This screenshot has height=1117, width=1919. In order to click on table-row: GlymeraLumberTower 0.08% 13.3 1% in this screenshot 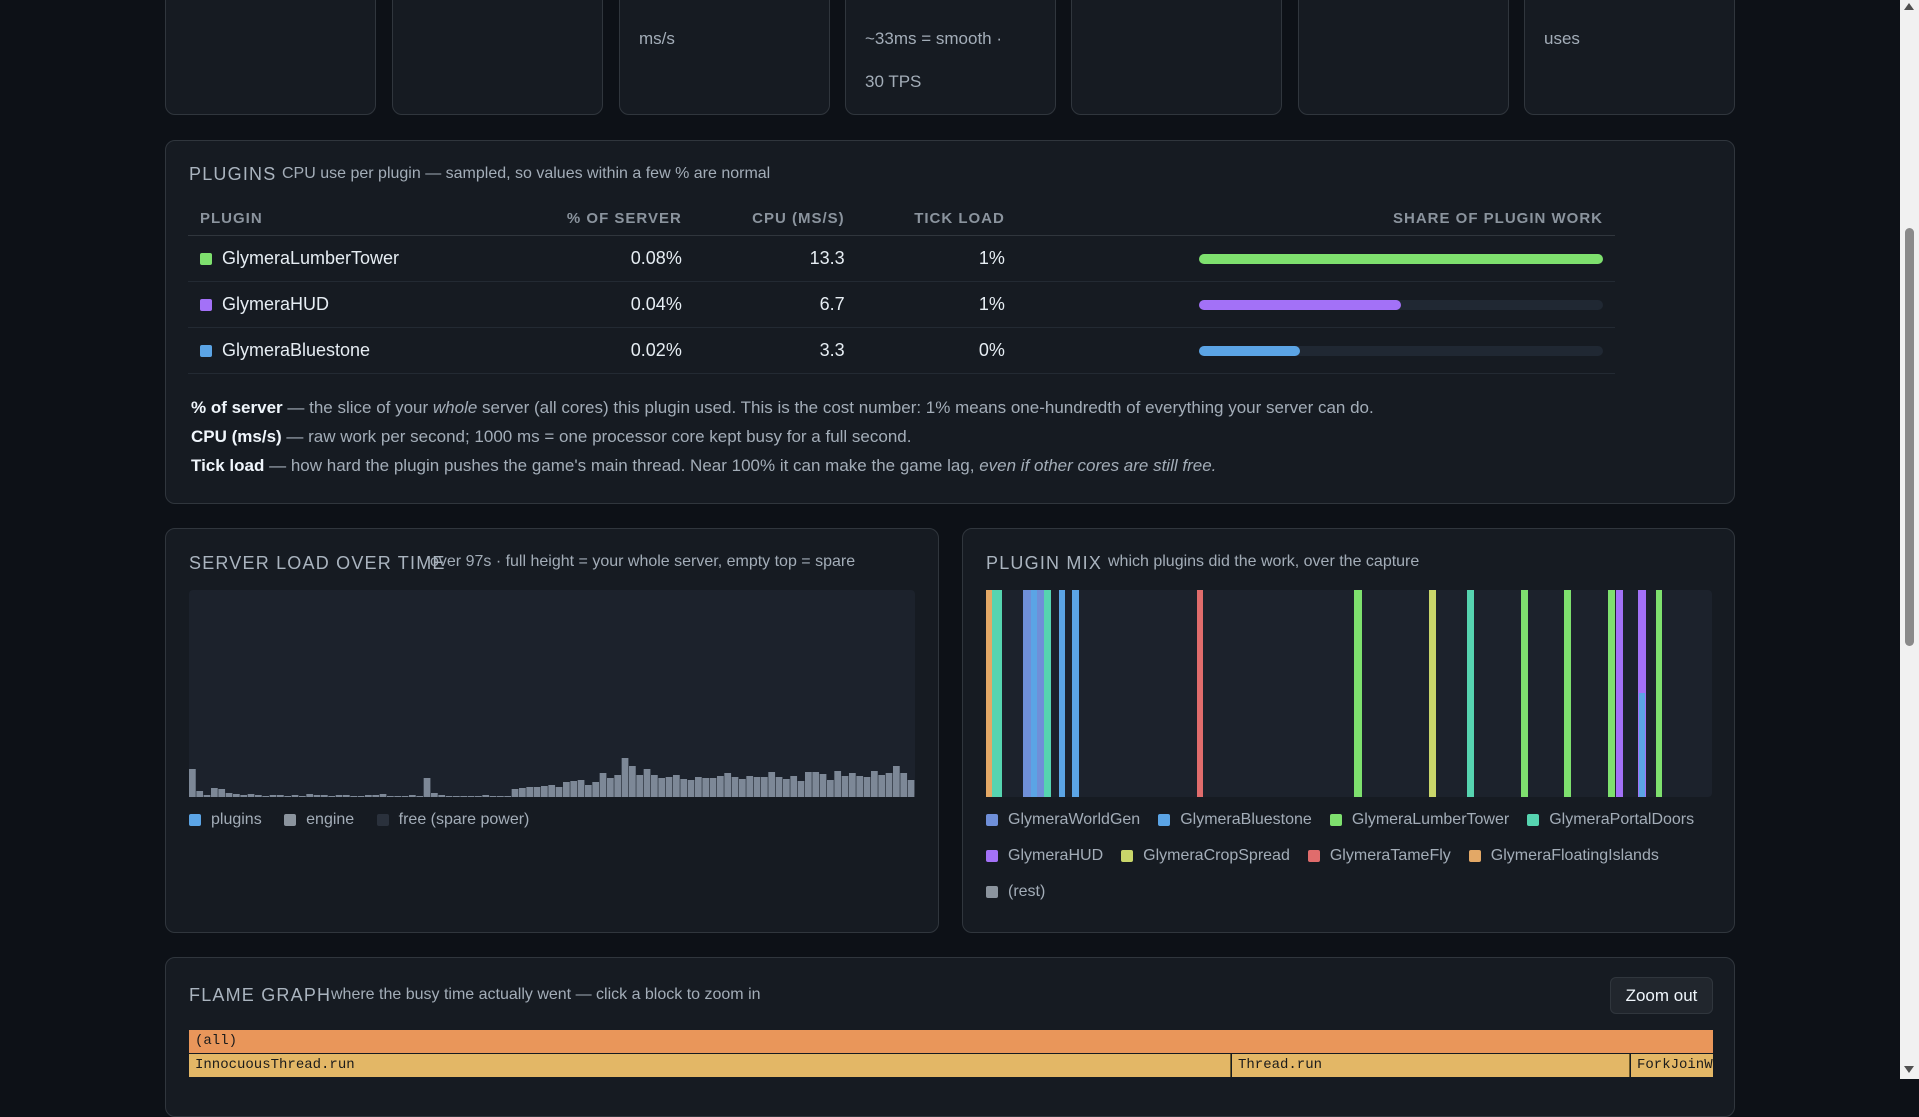, I will do `click(901, 258)`.